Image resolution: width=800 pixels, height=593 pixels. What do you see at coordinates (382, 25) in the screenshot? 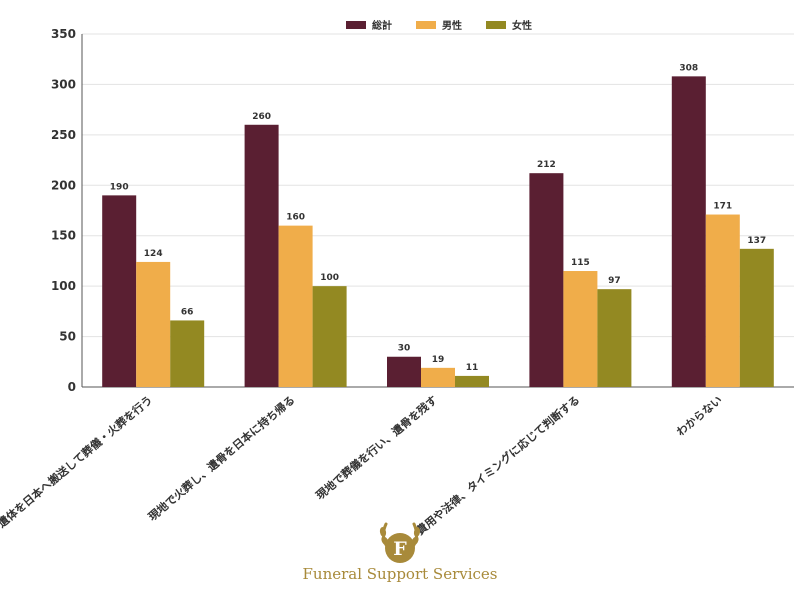
I see `legend-label: 総計` at bounding box center [382, 25].